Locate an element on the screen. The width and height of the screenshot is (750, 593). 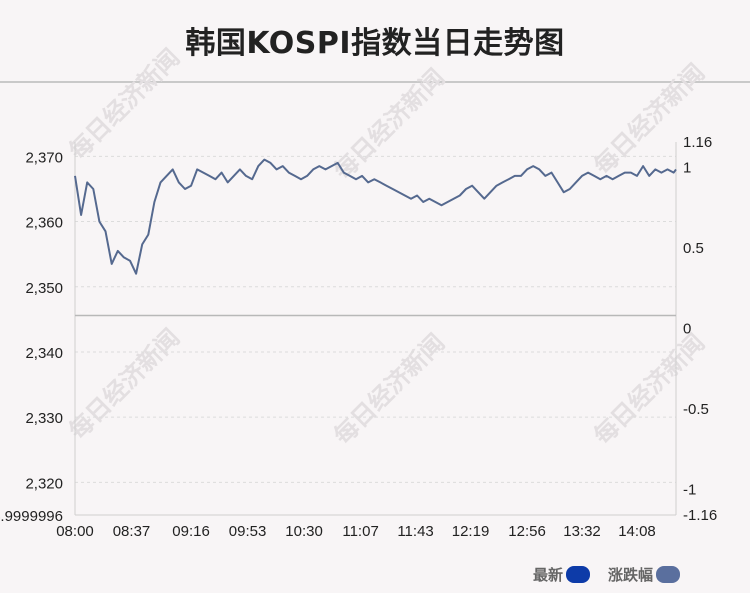
legend-swatch-change is located at coordinates (668, 574).